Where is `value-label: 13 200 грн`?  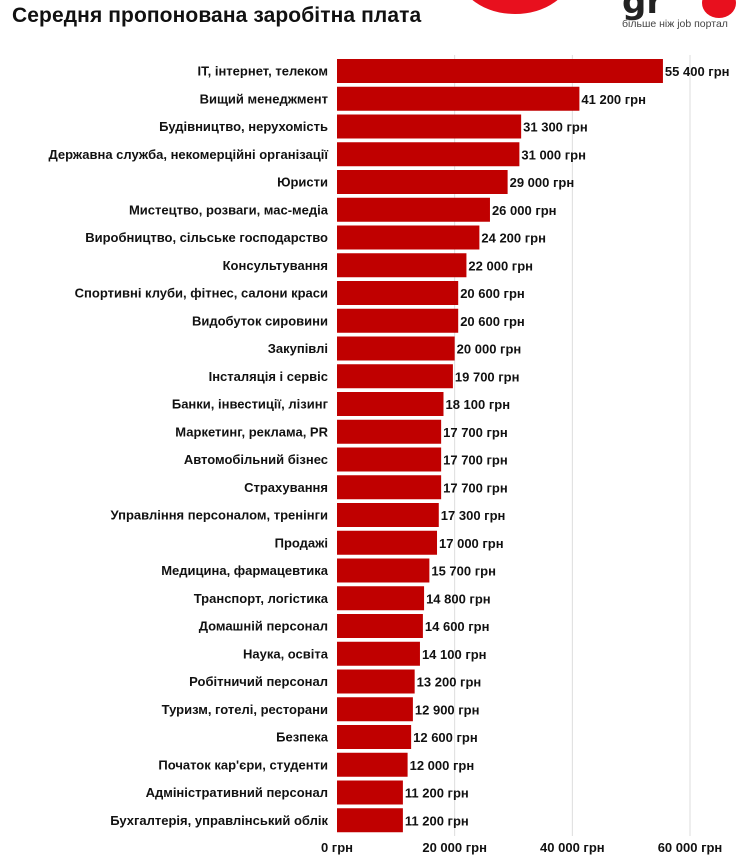 value-label: 13 200 грн is located at coordinates (449, 682).